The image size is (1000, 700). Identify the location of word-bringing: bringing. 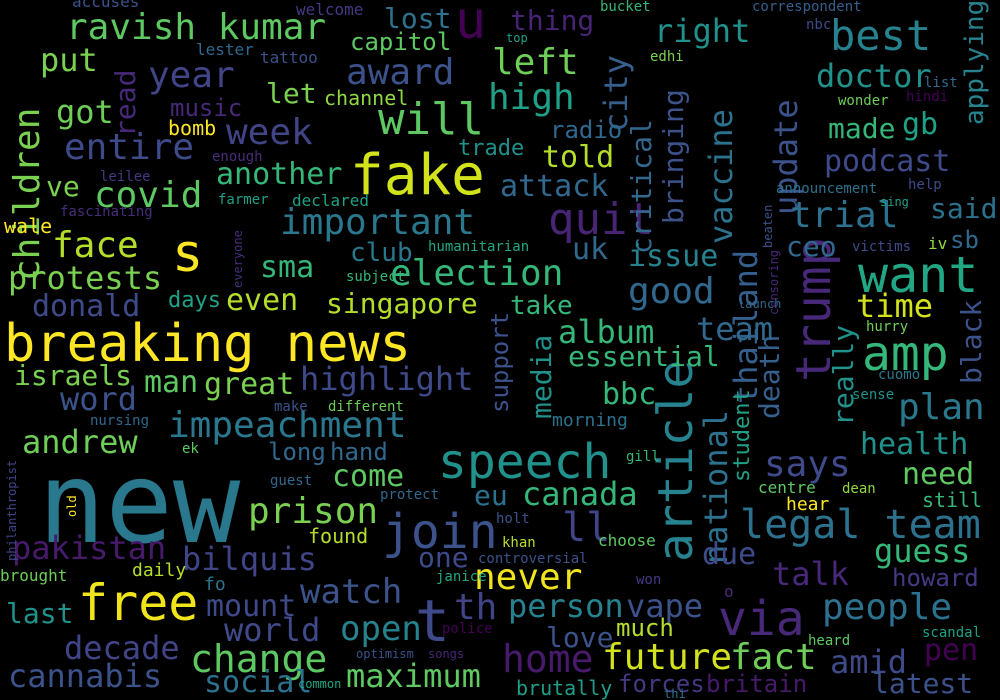
(673, 156).